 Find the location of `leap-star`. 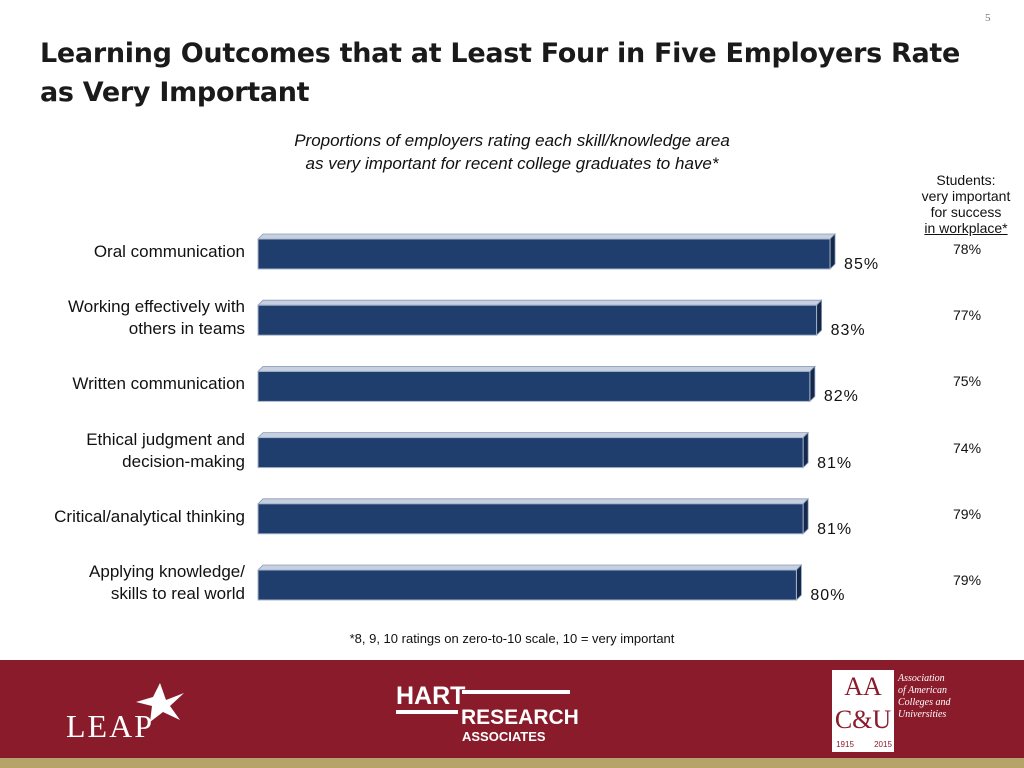

leap-star is located at coordinates (160, 702).